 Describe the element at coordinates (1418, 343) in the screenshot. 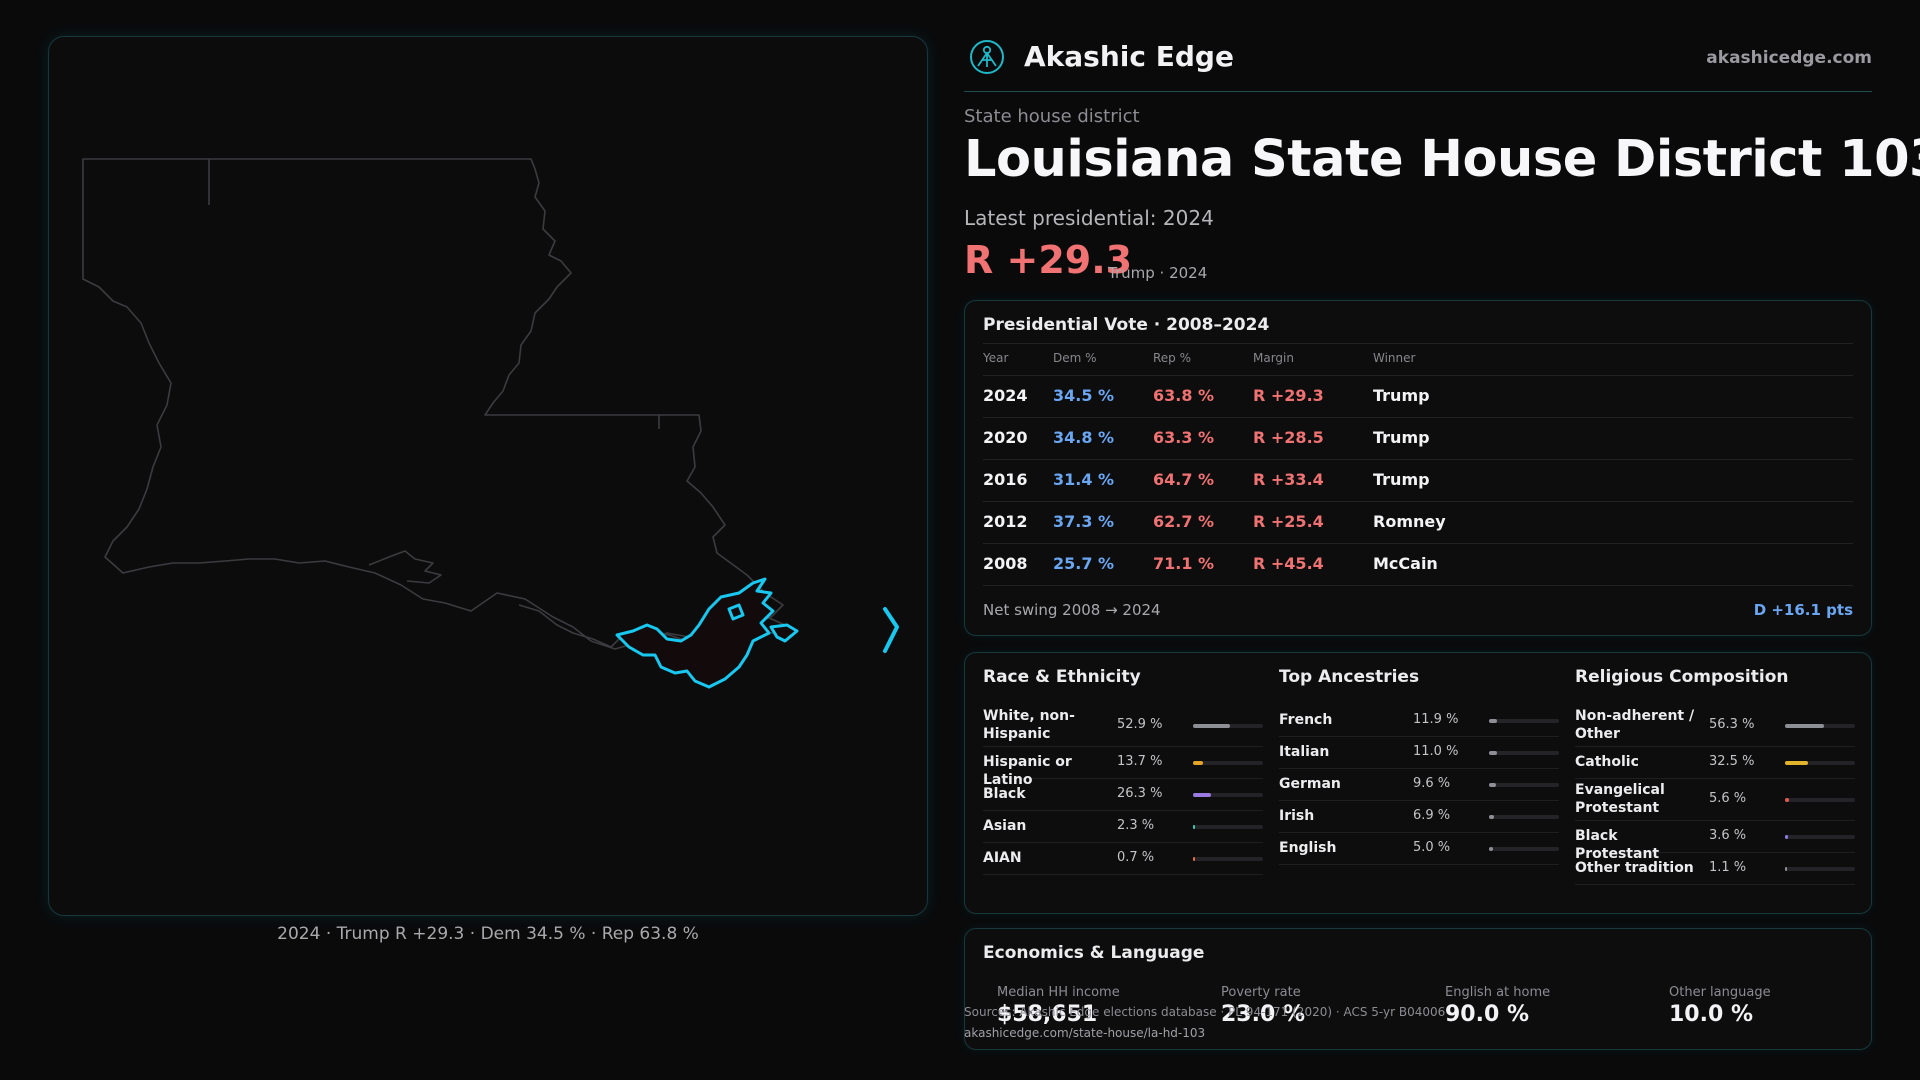

I see `divider` at that location.